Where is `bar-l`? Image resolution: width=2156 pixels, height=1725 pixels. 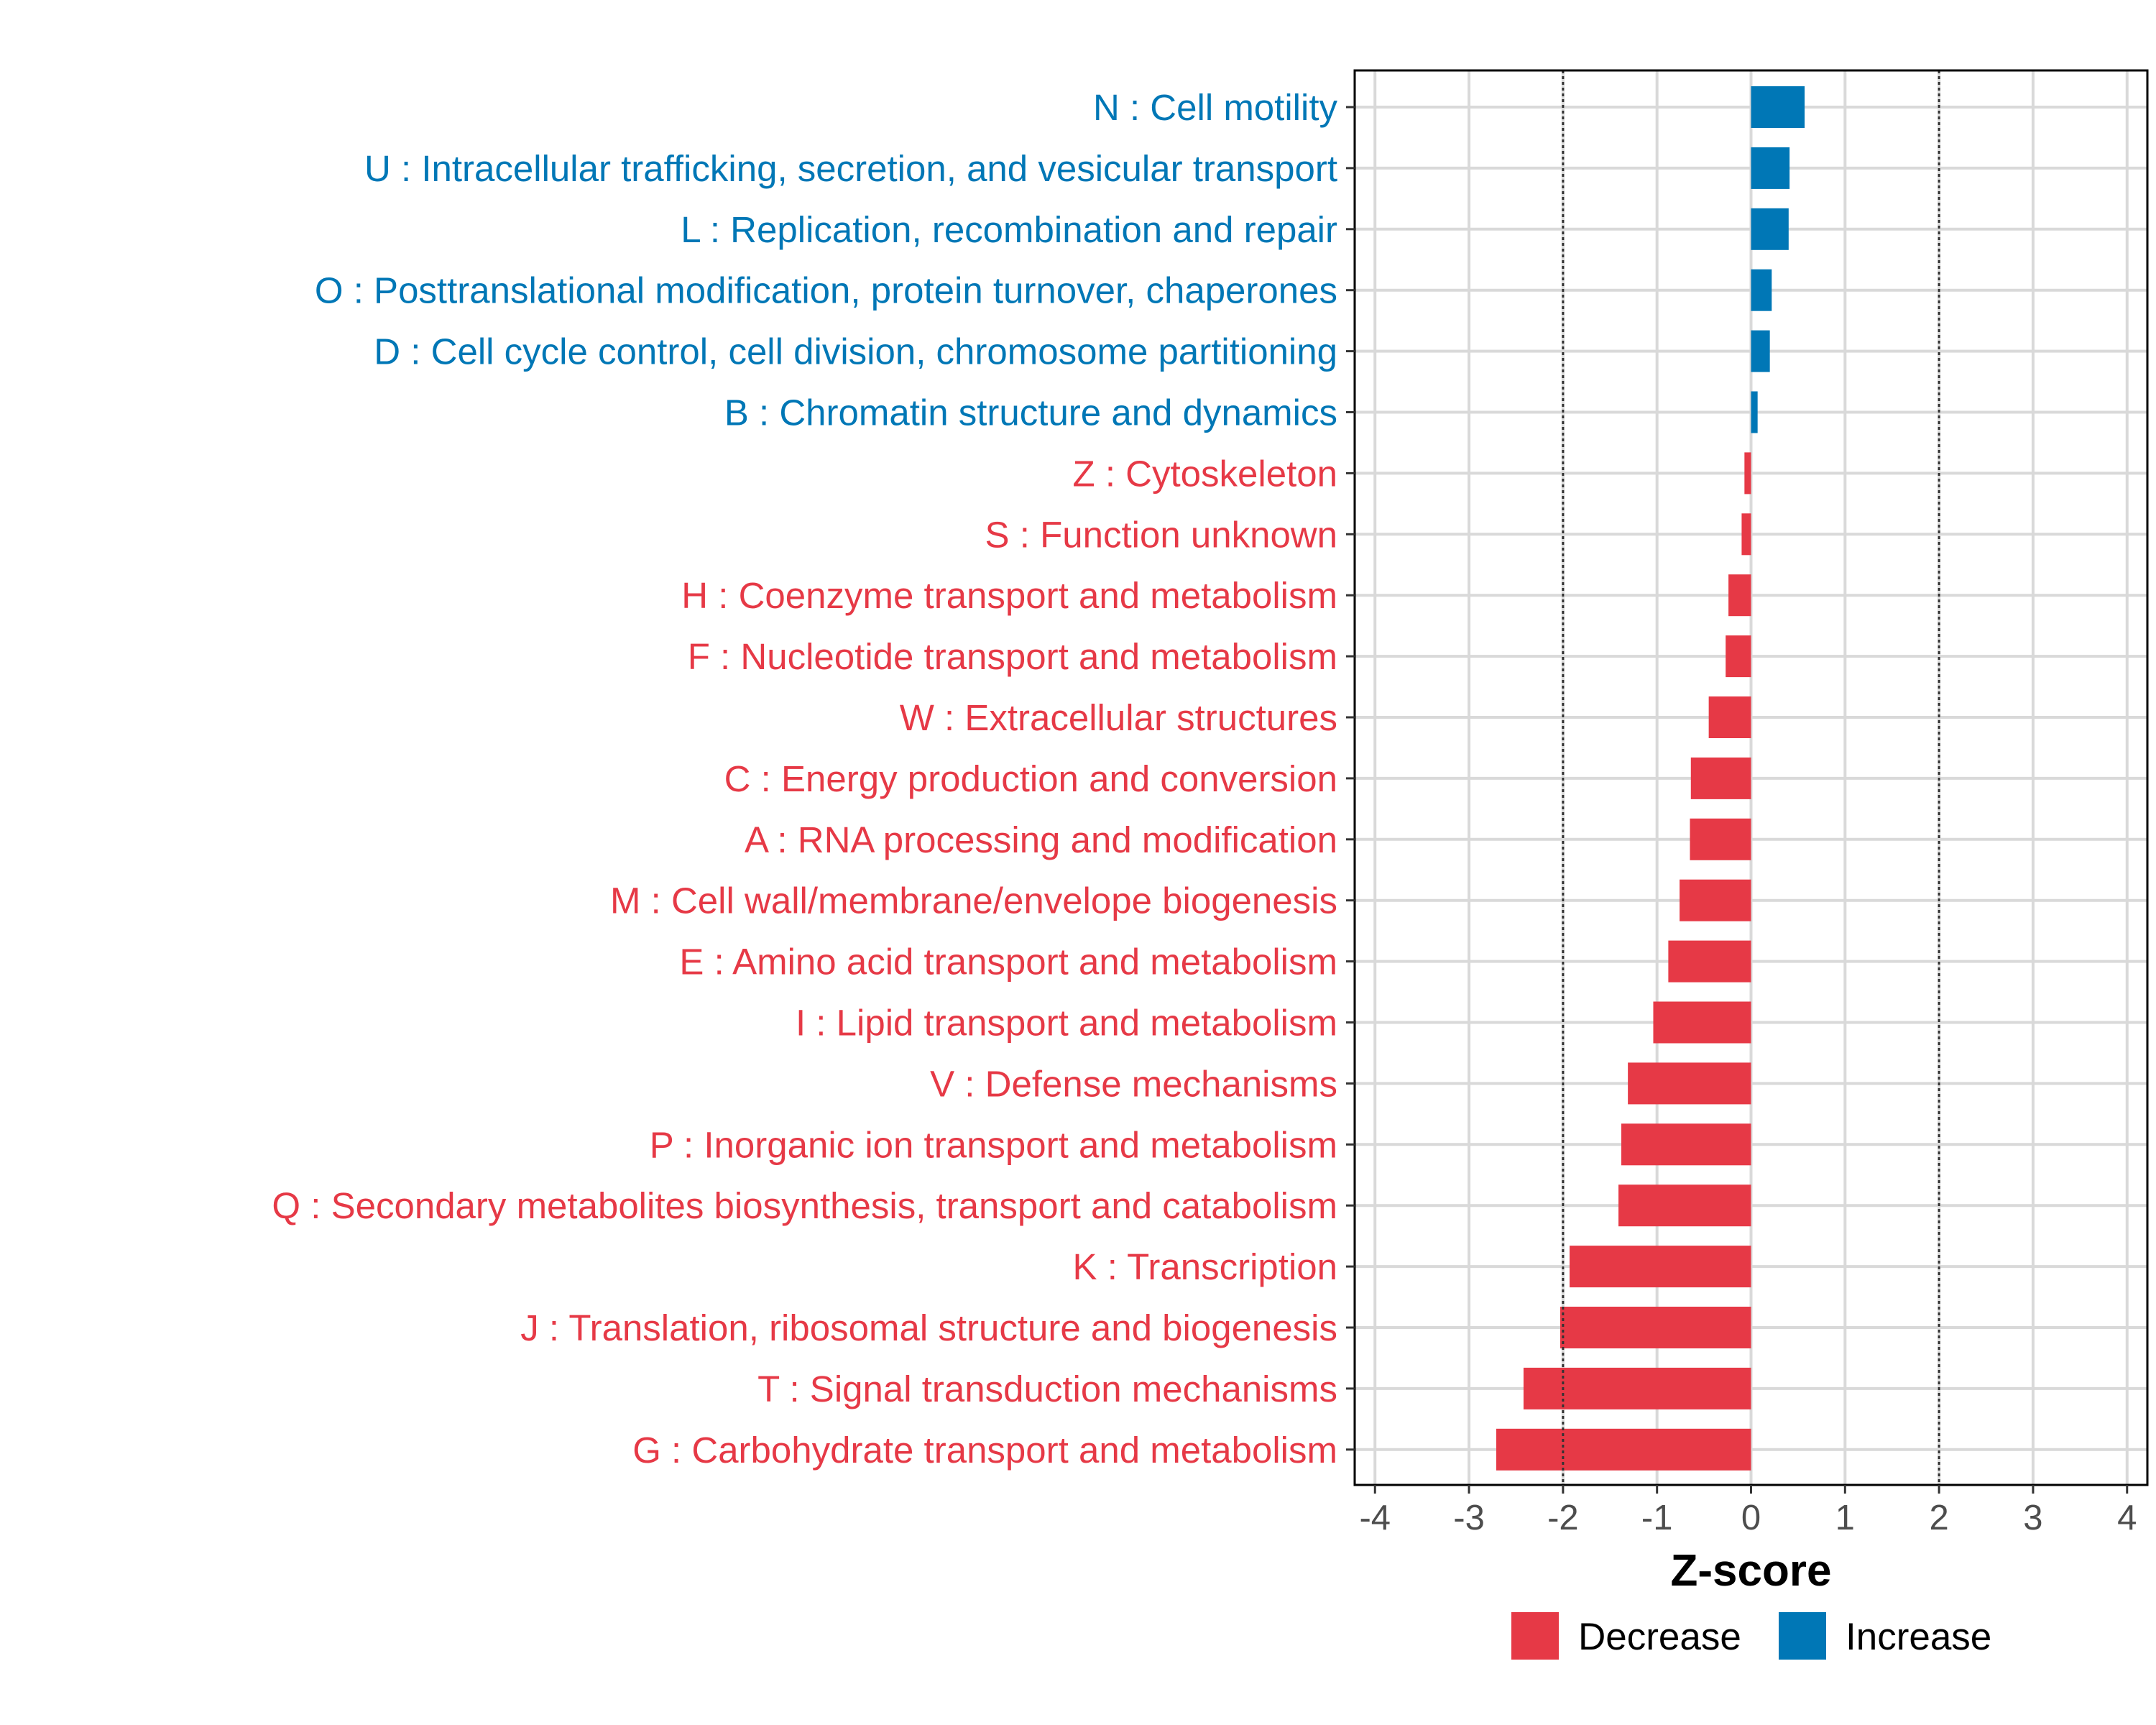 bar-l is located at coordinates (1770, 229).